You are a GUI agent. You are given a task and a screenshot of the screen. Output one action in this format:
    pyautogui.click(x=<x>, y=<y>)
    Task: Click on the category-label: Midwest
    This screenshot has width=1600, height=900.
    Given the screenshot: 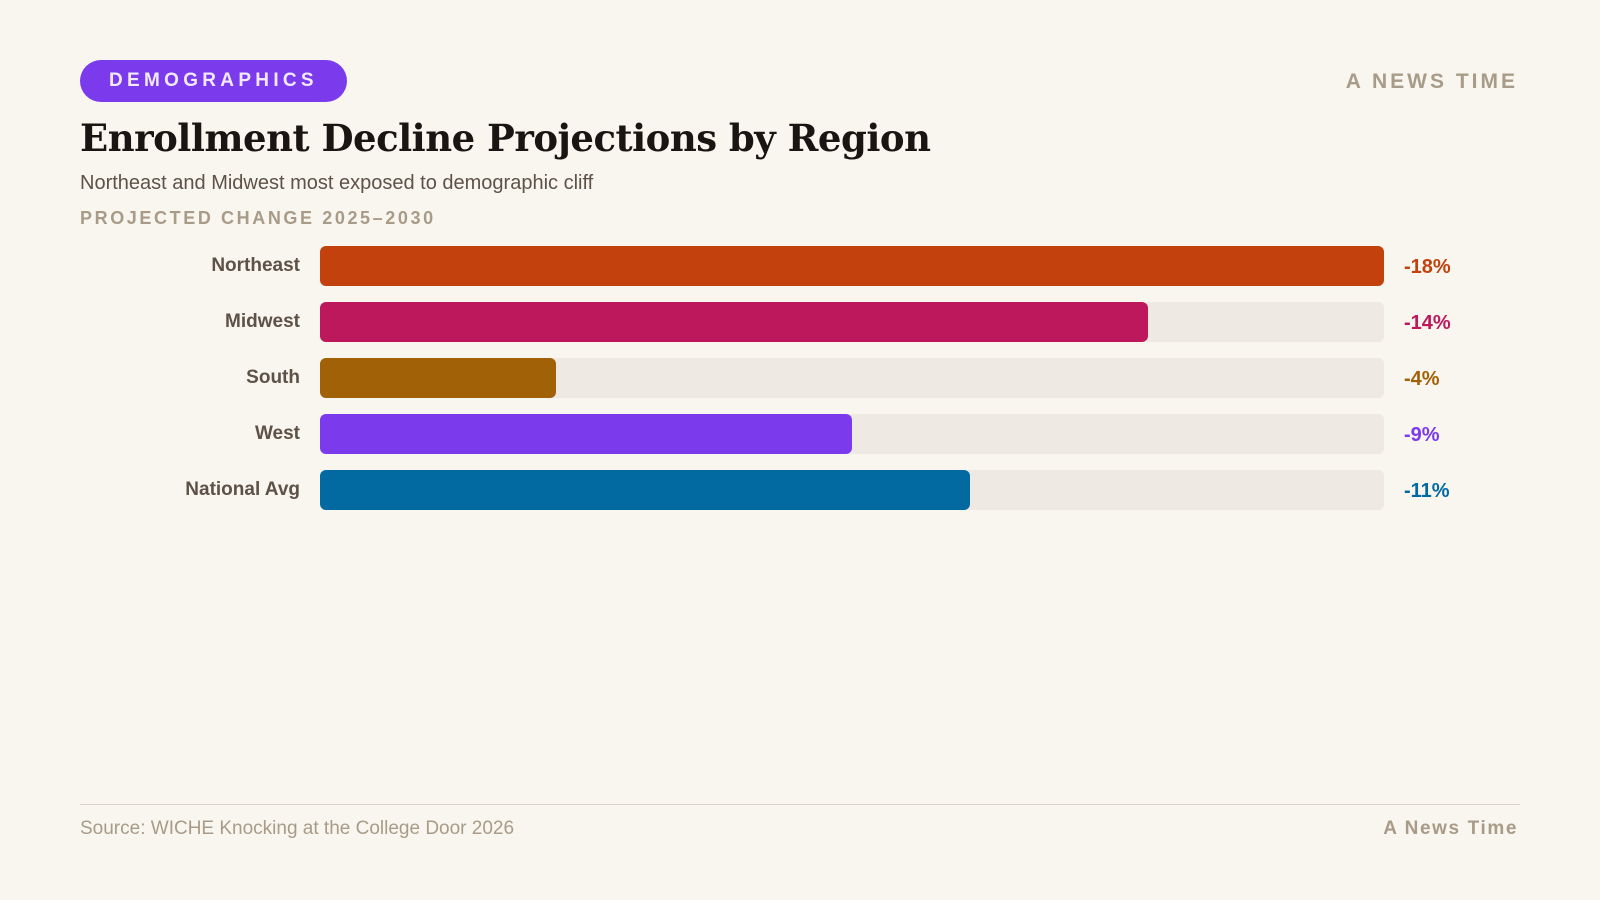 What is the action you would take?
    pyautogui.click(x=262, y=321)
    